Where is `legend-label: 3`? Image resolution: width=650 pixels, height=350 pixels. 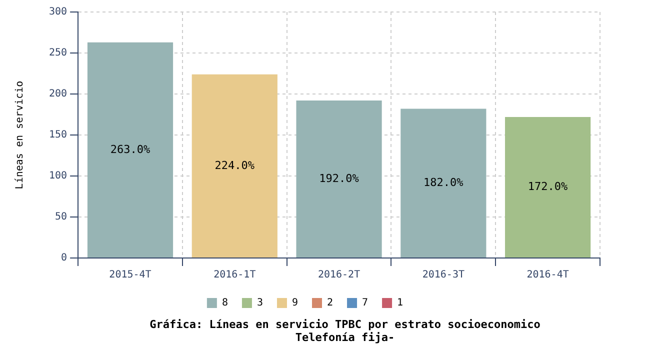 legend-label: 3 is located at coordinates (259, 303).